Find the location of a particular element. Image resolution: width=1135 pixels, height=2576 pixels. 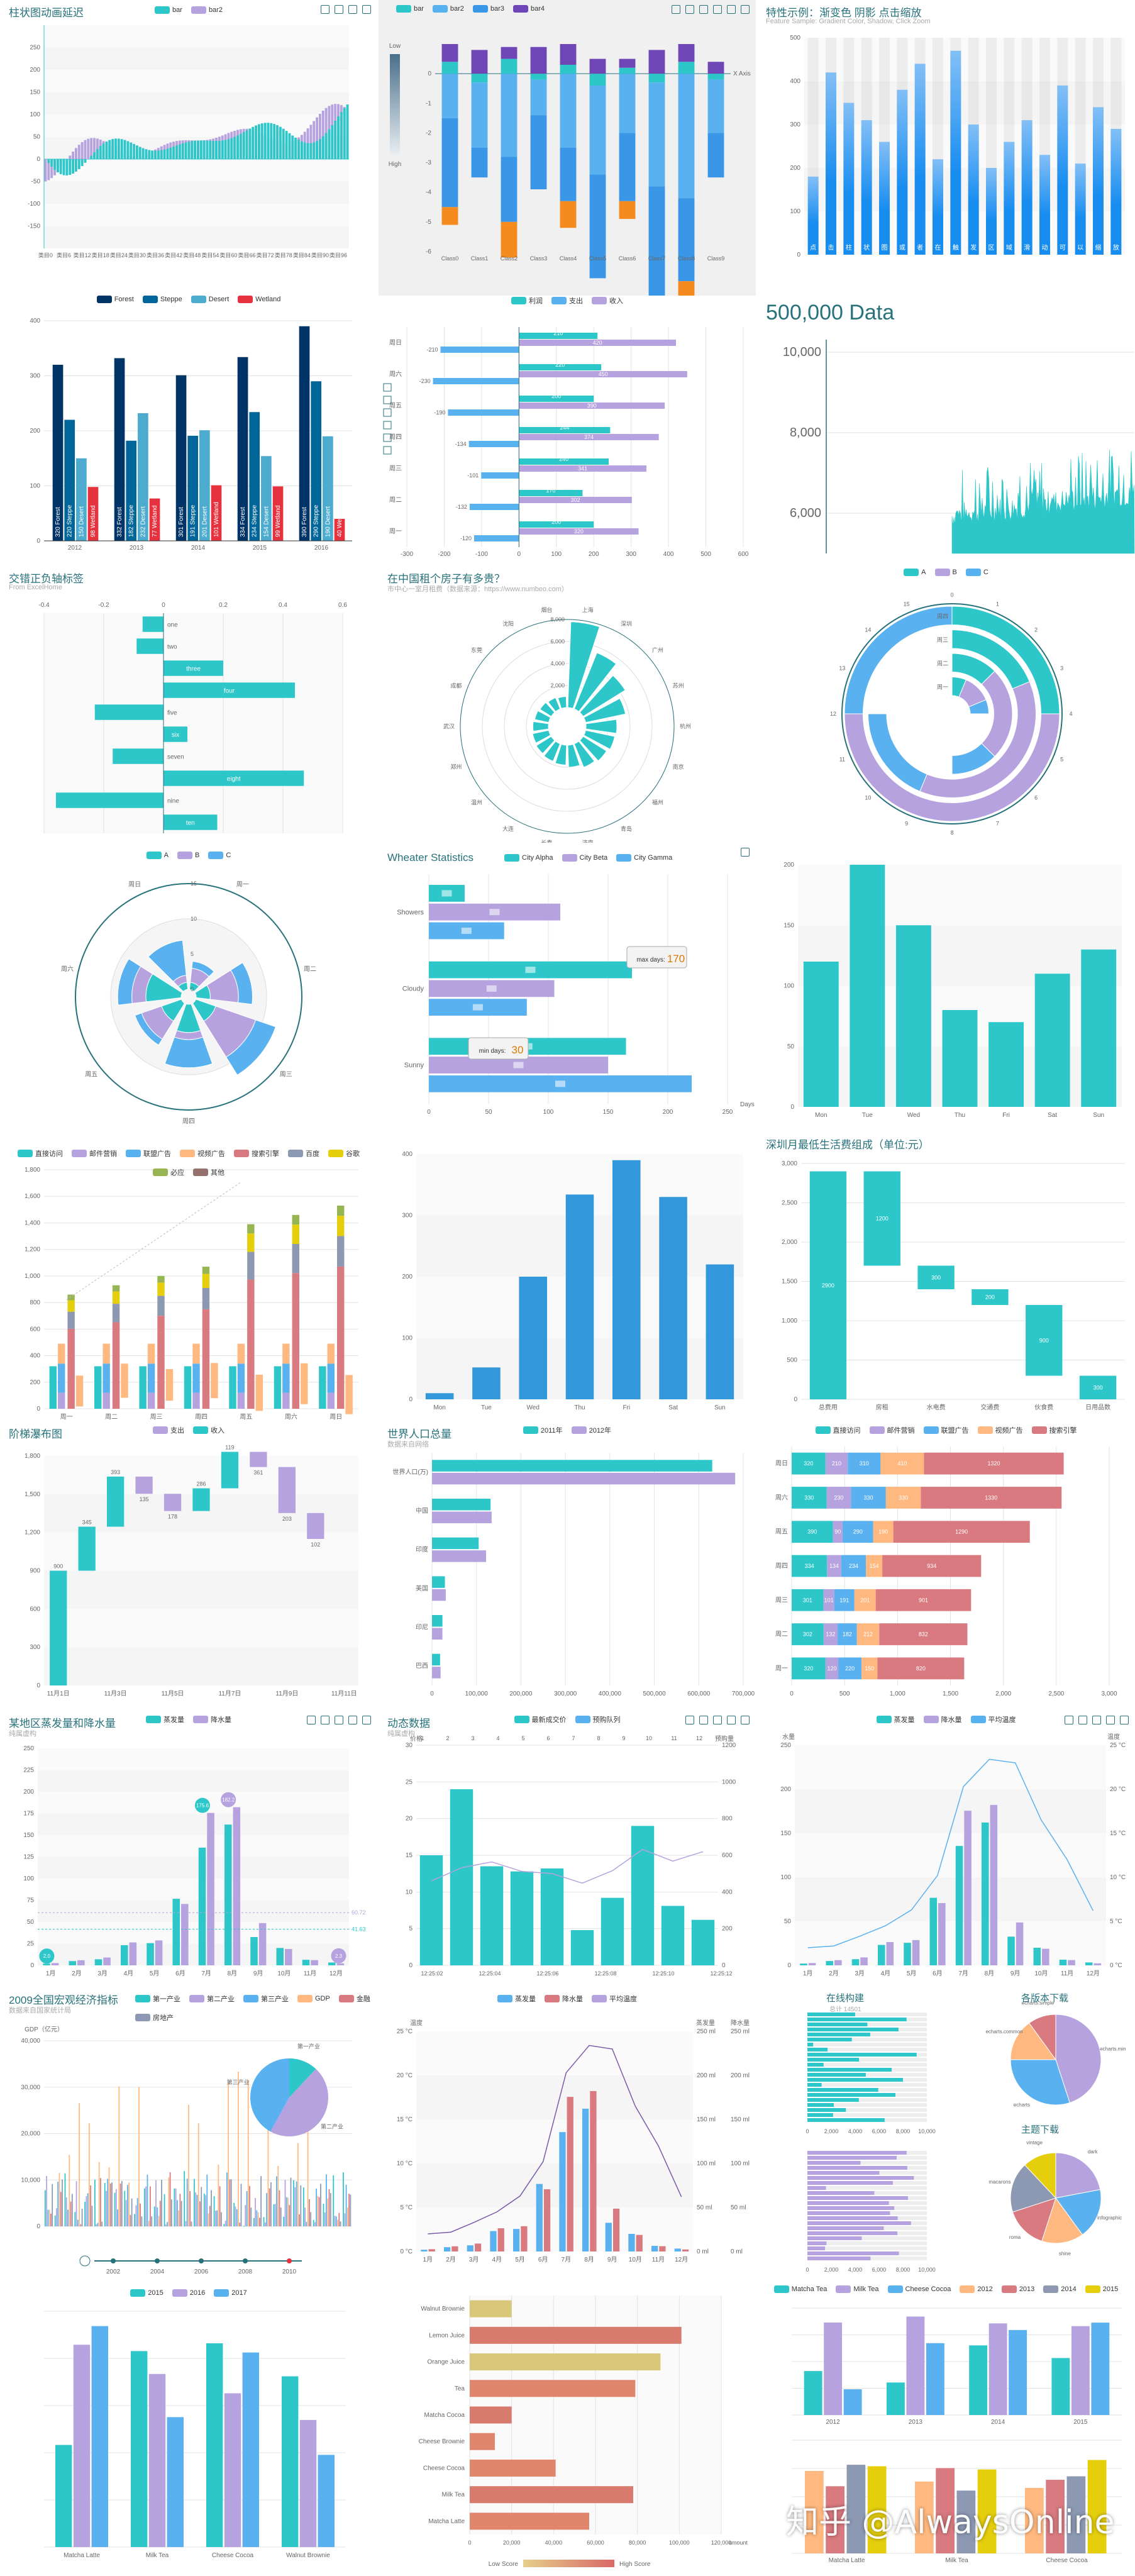

legend-item: 2013 is located at coordinates (1017, 2289).